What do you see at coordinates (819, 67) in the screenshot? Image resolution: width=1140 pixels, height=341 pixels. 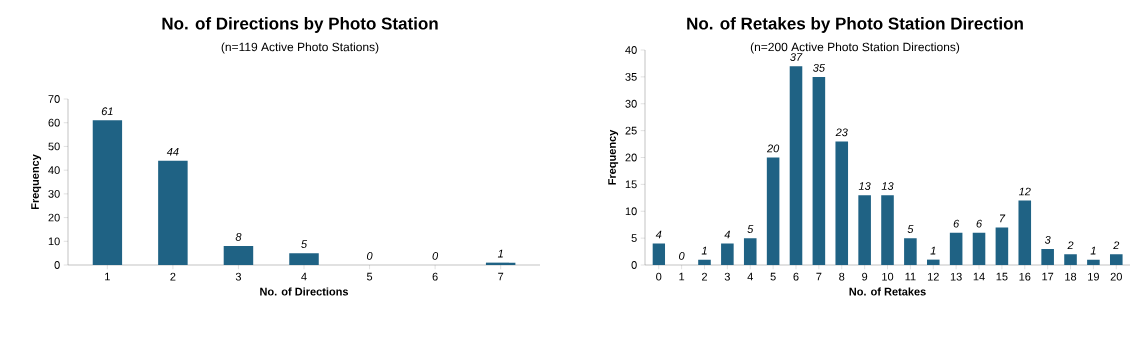 I see `data-label: 35` at bounding box center [819, 67].